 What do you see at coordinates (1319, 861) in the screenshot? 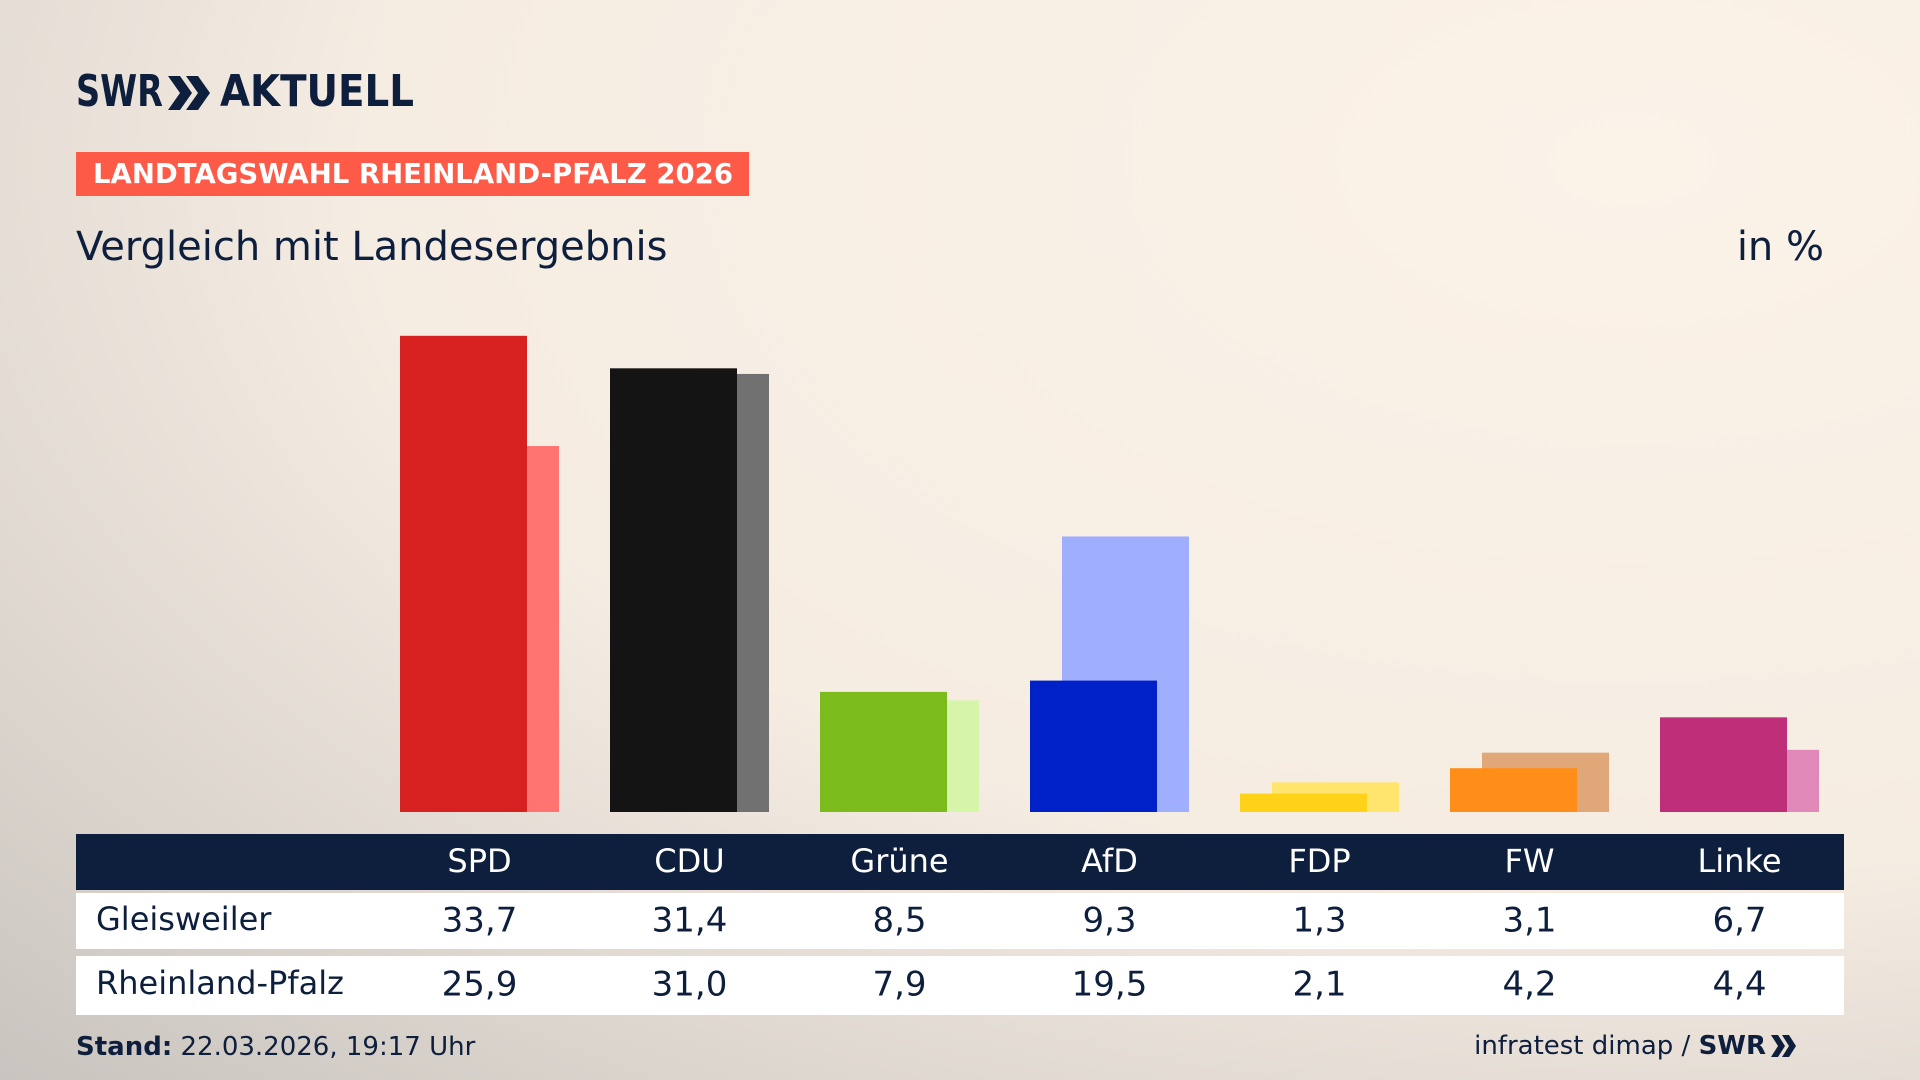
I see `category-label: FDP` at bounding box center [1319, 861].